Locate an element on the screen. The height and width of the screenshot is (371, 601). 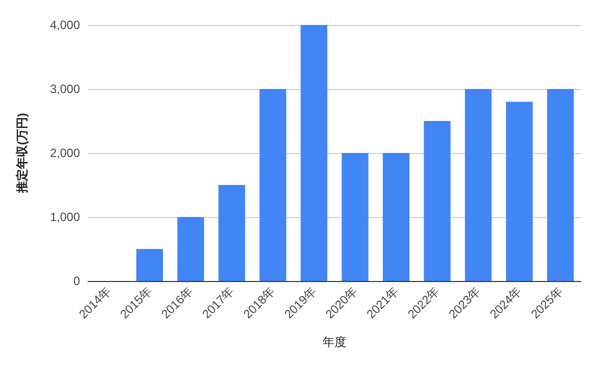
y-tick-label: 4,000 is located at coordinates (65, 25).